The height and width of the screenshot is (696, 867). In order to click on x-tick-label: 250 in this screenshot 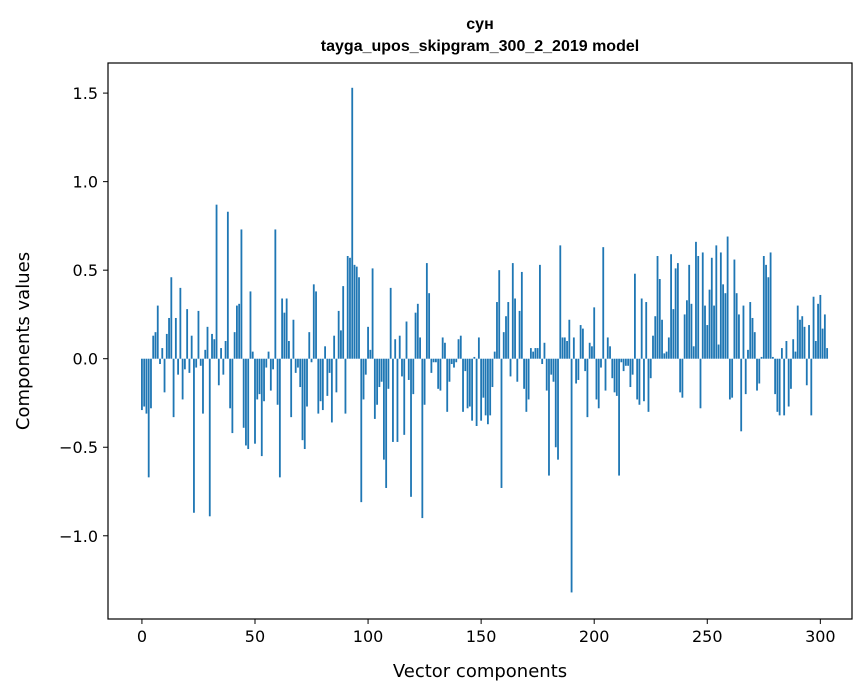, I will do `click(707, 636)`.